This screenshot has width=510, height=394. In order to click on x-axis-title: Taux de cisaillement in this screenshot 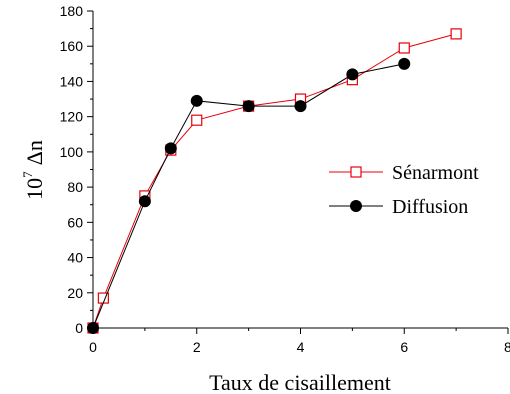, I will do `click(300, 382)`.